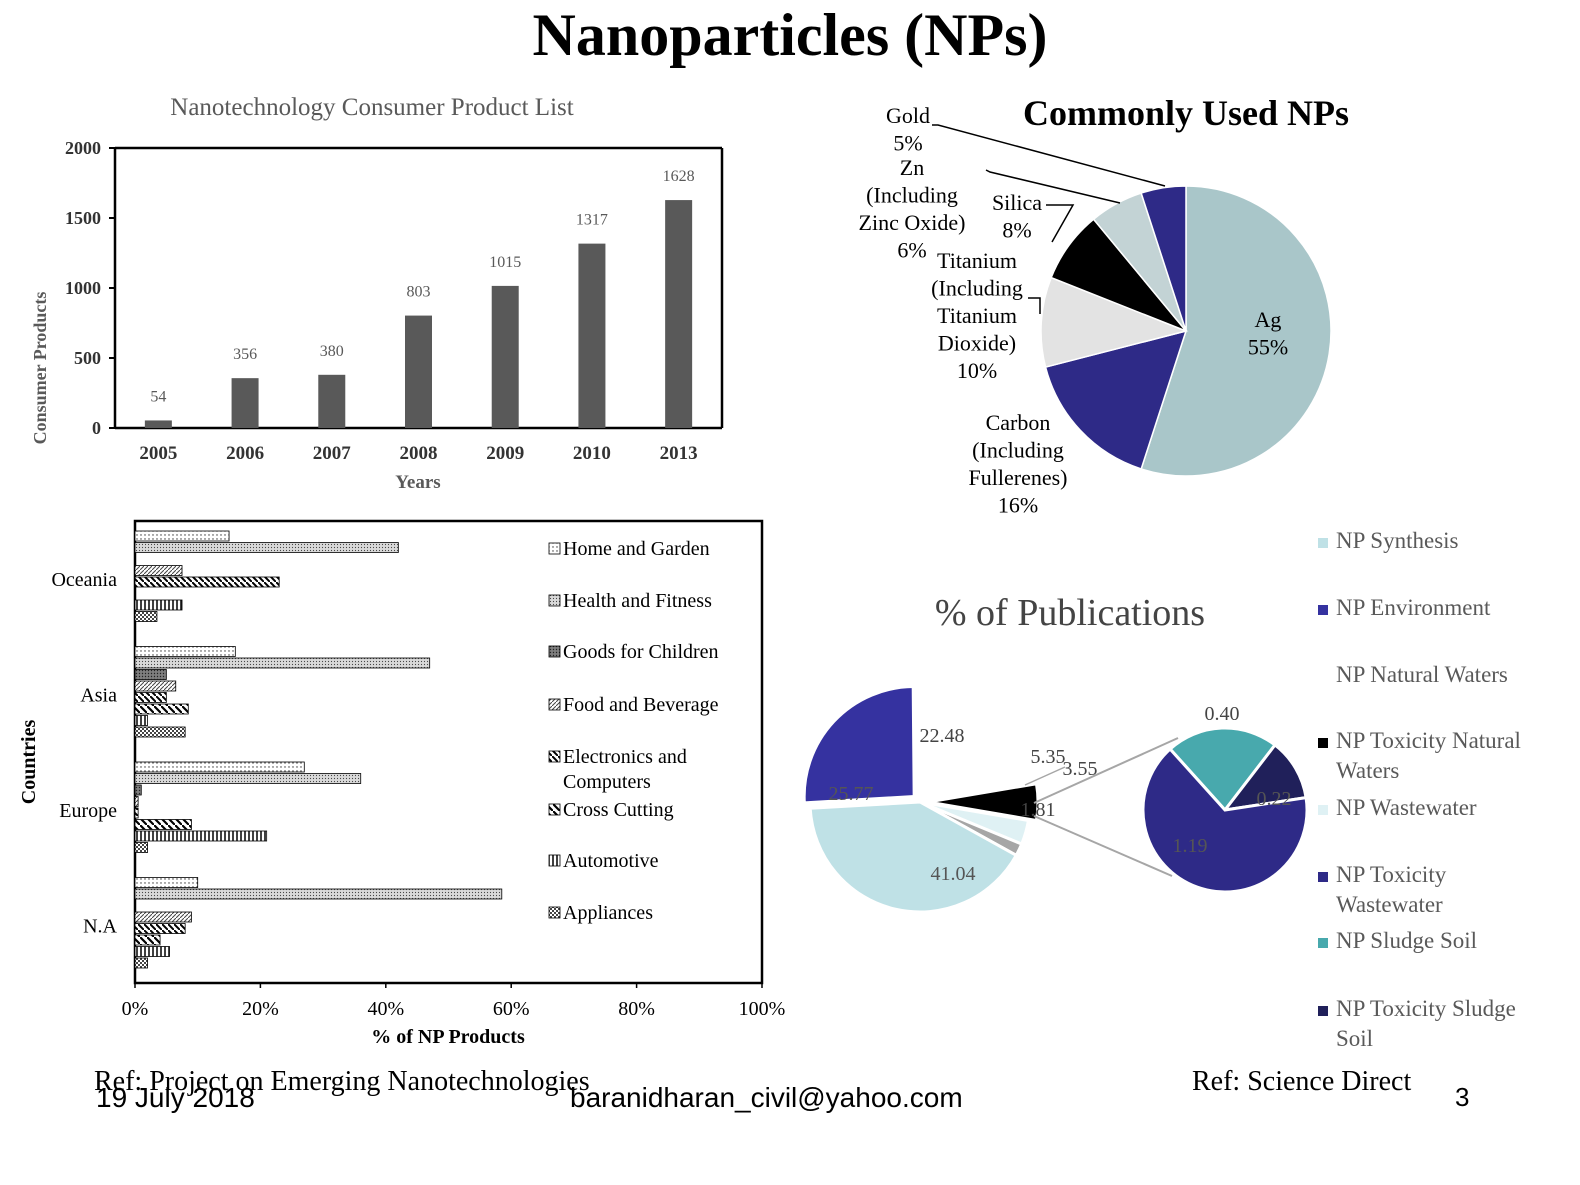 The width and height of the screenshot is (1580, 1185). I want to click on bar-data-label: 380, so click(332, 351).